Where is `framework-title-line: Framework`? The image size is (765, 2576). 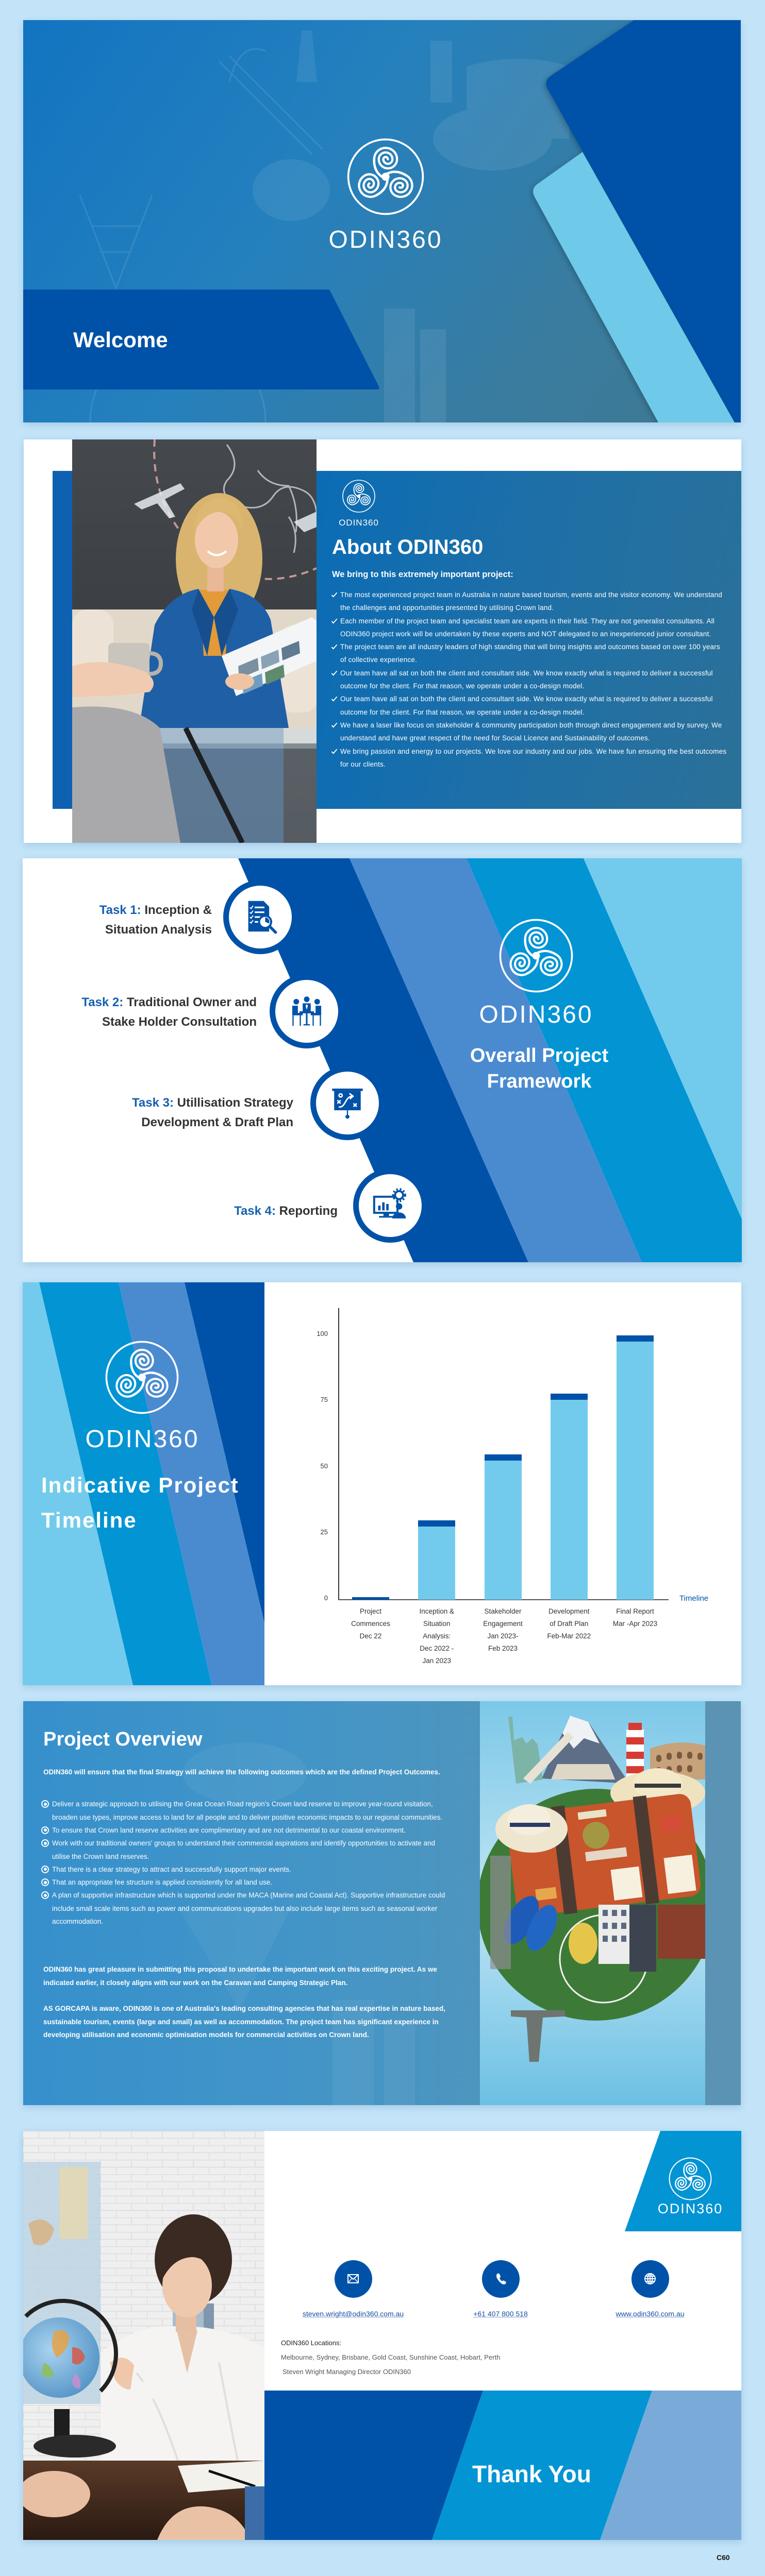
framework-title-line: Framework is located at coordinates (540, 1081).